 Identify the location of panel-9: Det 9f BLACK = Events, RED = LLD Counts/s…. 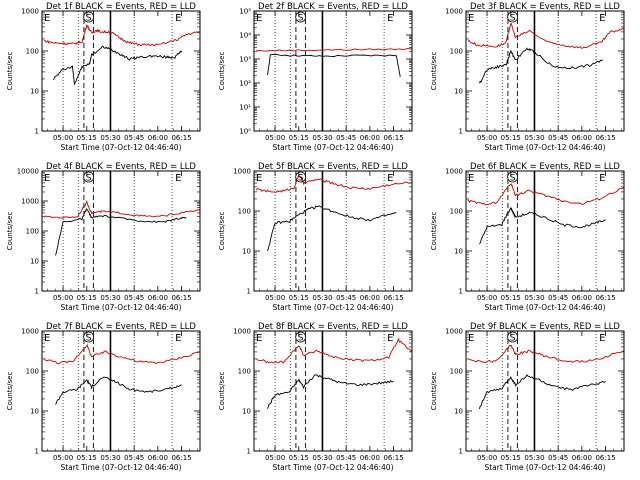
(527, 397).